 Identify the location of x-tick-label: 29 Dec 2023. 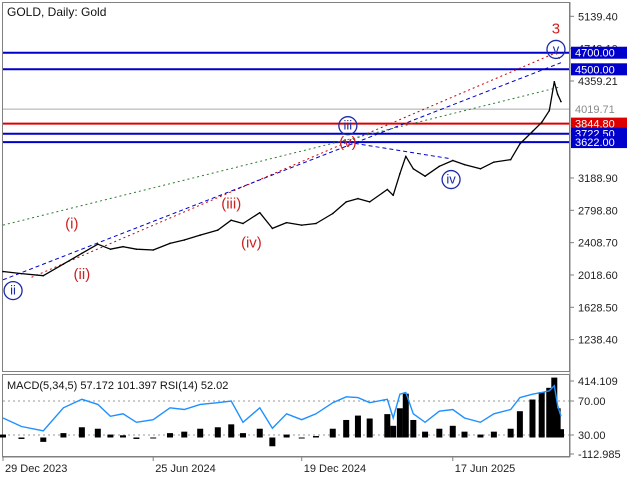
(36, 469).